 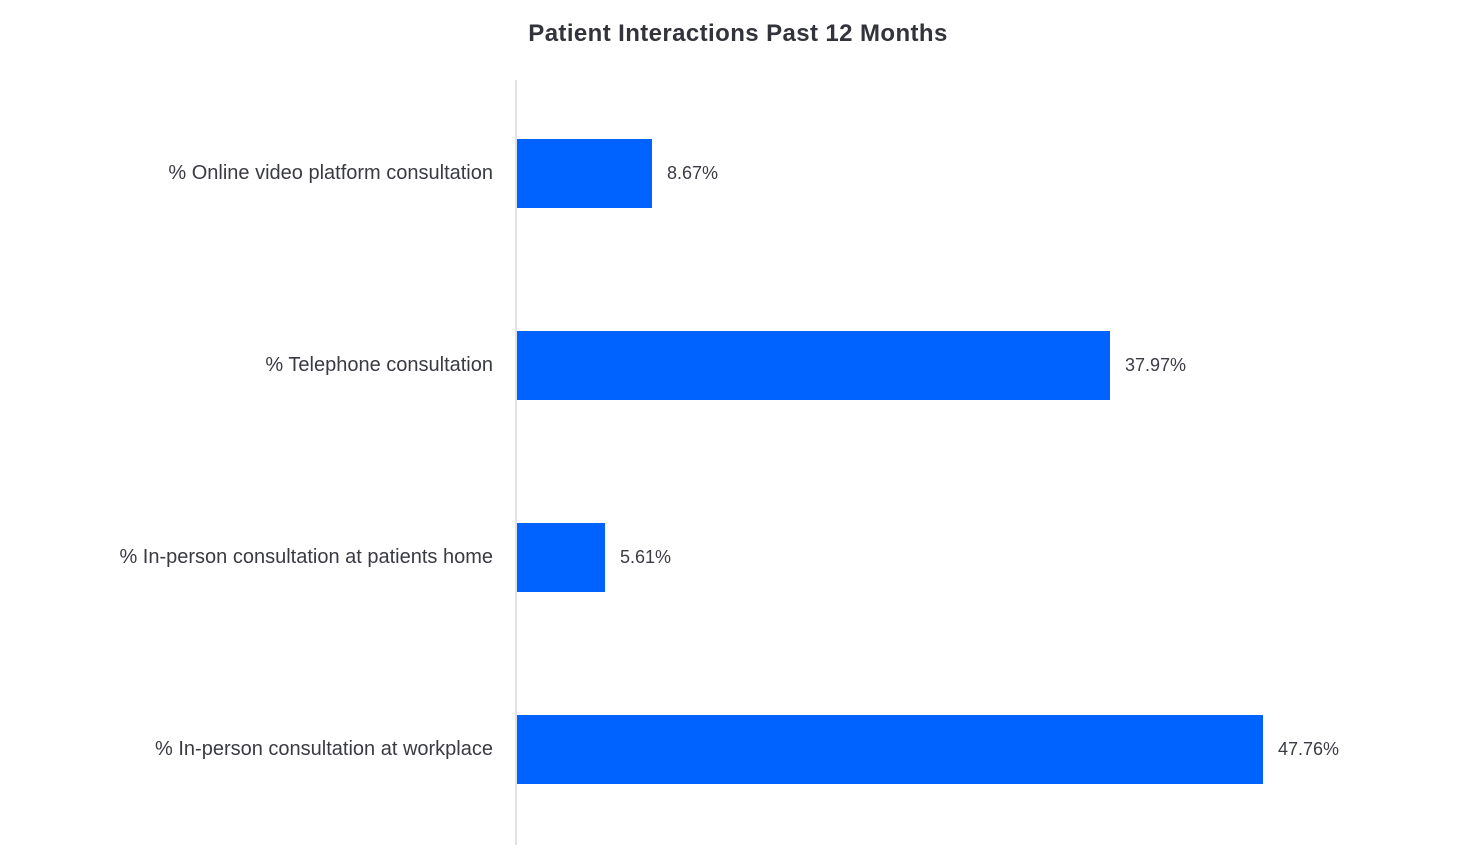 What do you see at coordinates (996, 557) in the screenshot?
I see `bar-track: 5.61%` at bounding box center [996, 557].